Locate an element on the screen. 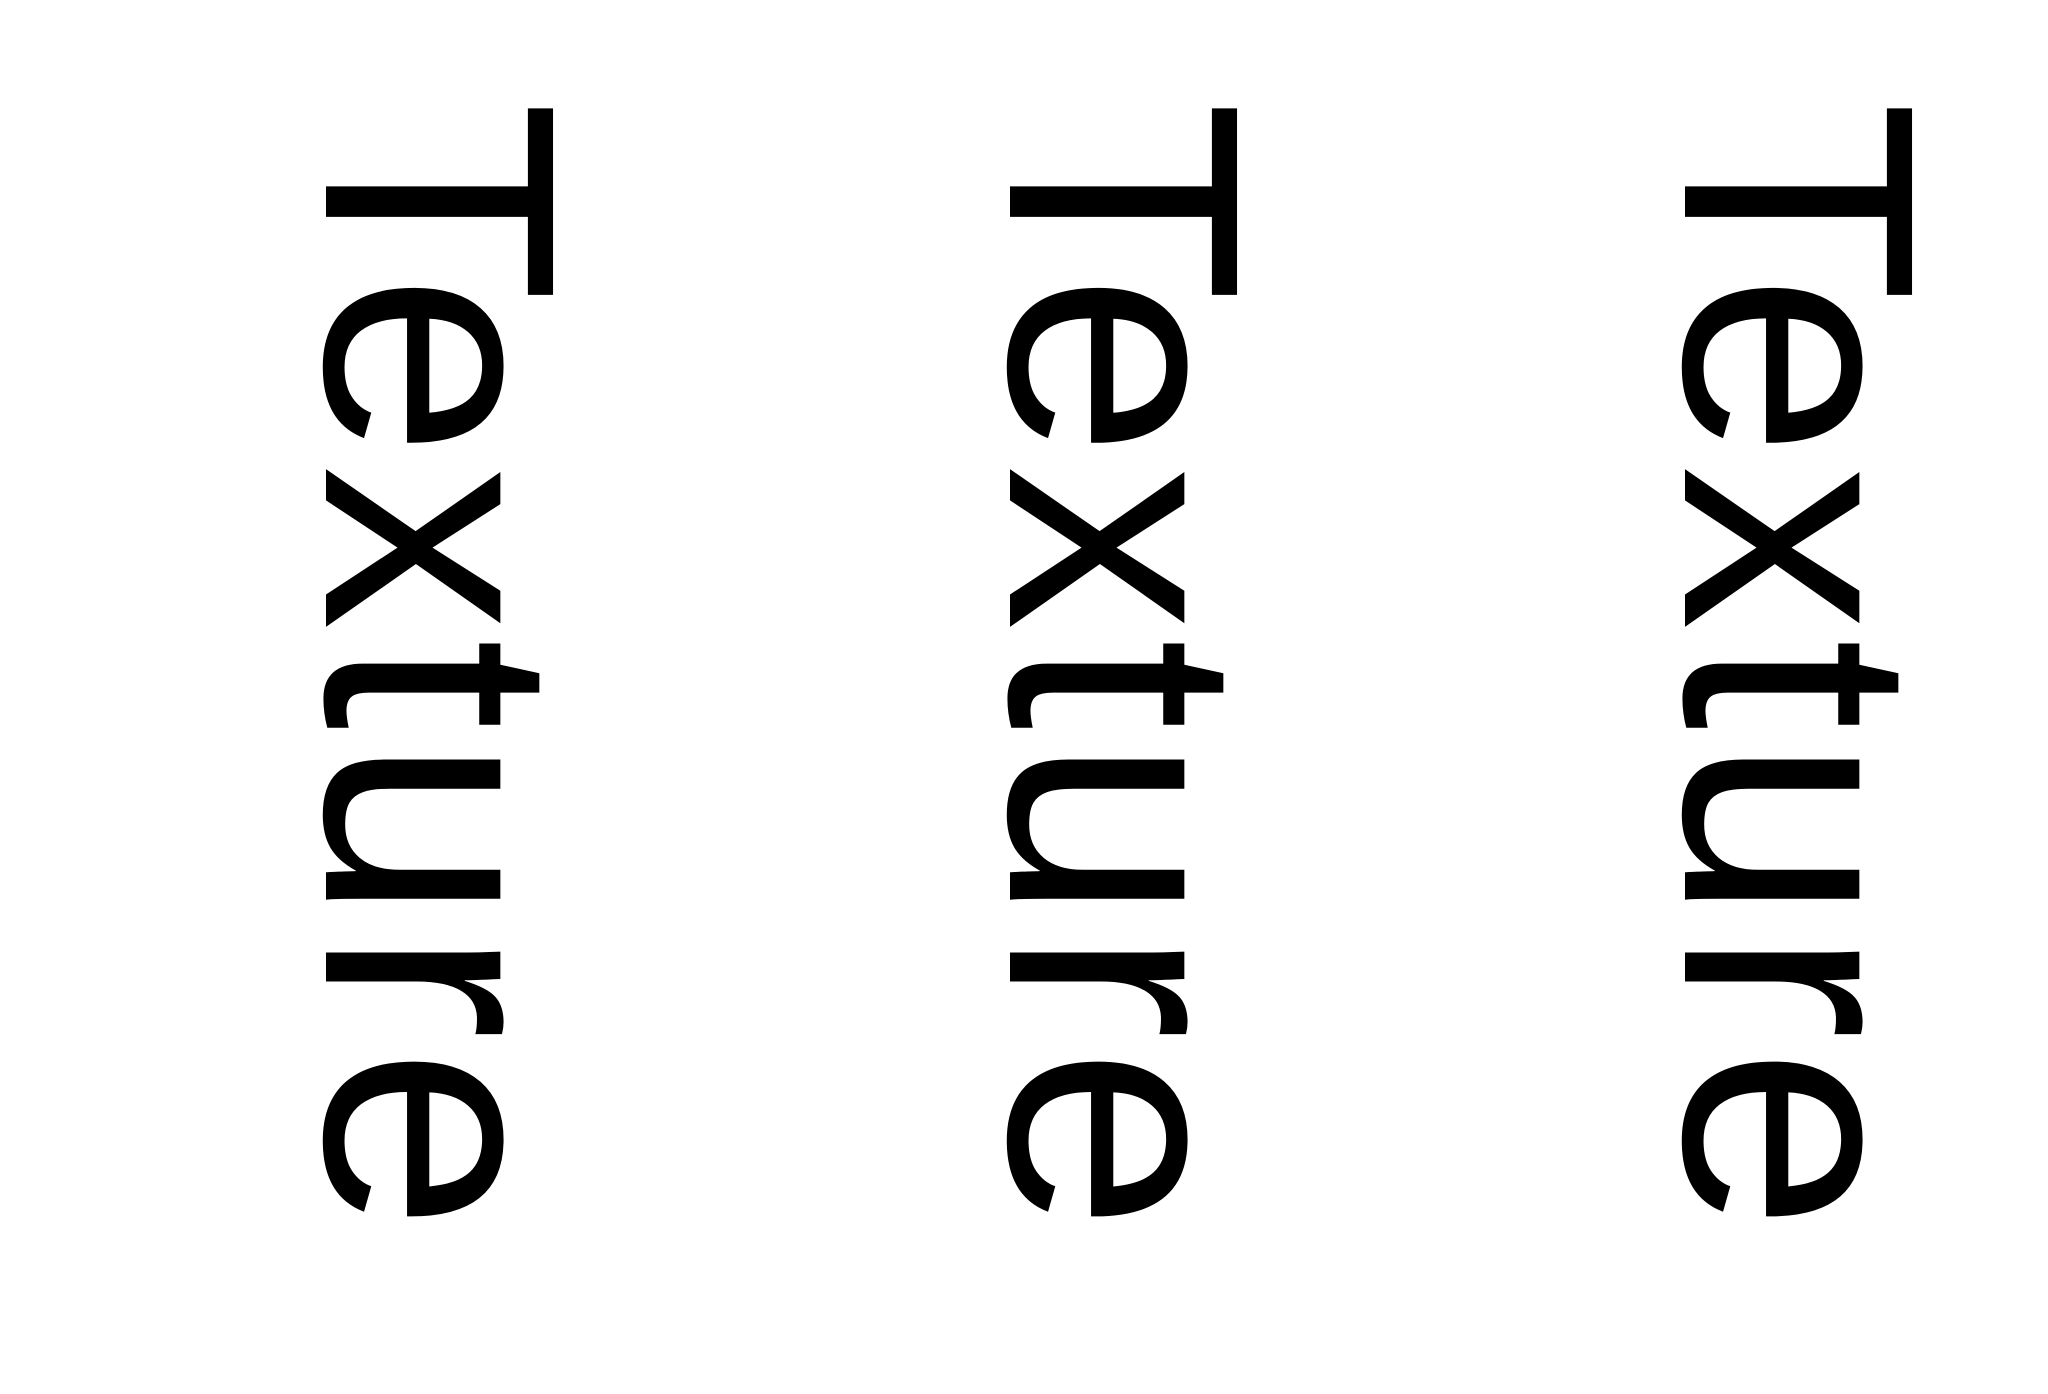  rotated-label-left: Texture is located at coordinates (440, 670).